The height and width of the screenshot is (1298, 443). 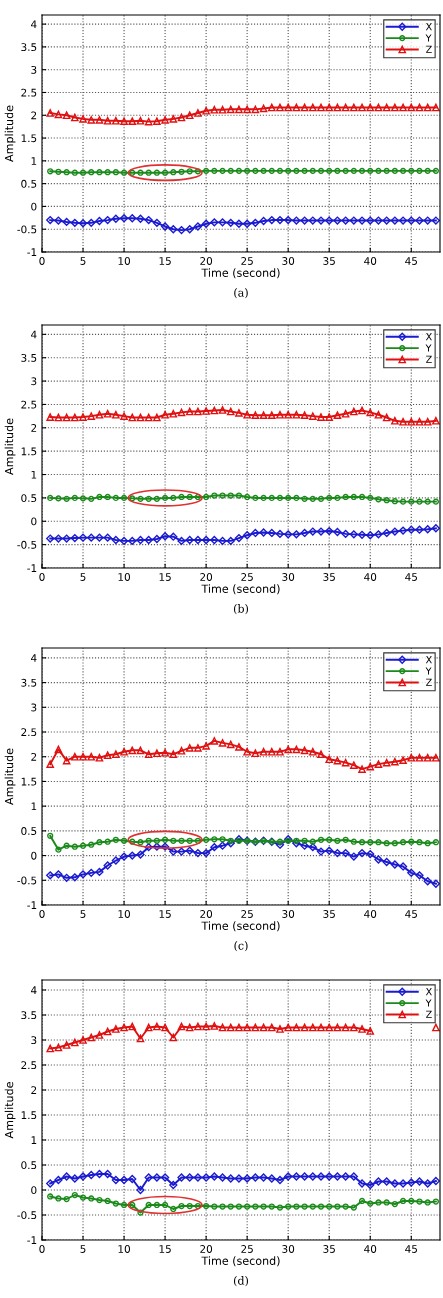 I want to click on legend-label: X, so click(x=428, y=992).